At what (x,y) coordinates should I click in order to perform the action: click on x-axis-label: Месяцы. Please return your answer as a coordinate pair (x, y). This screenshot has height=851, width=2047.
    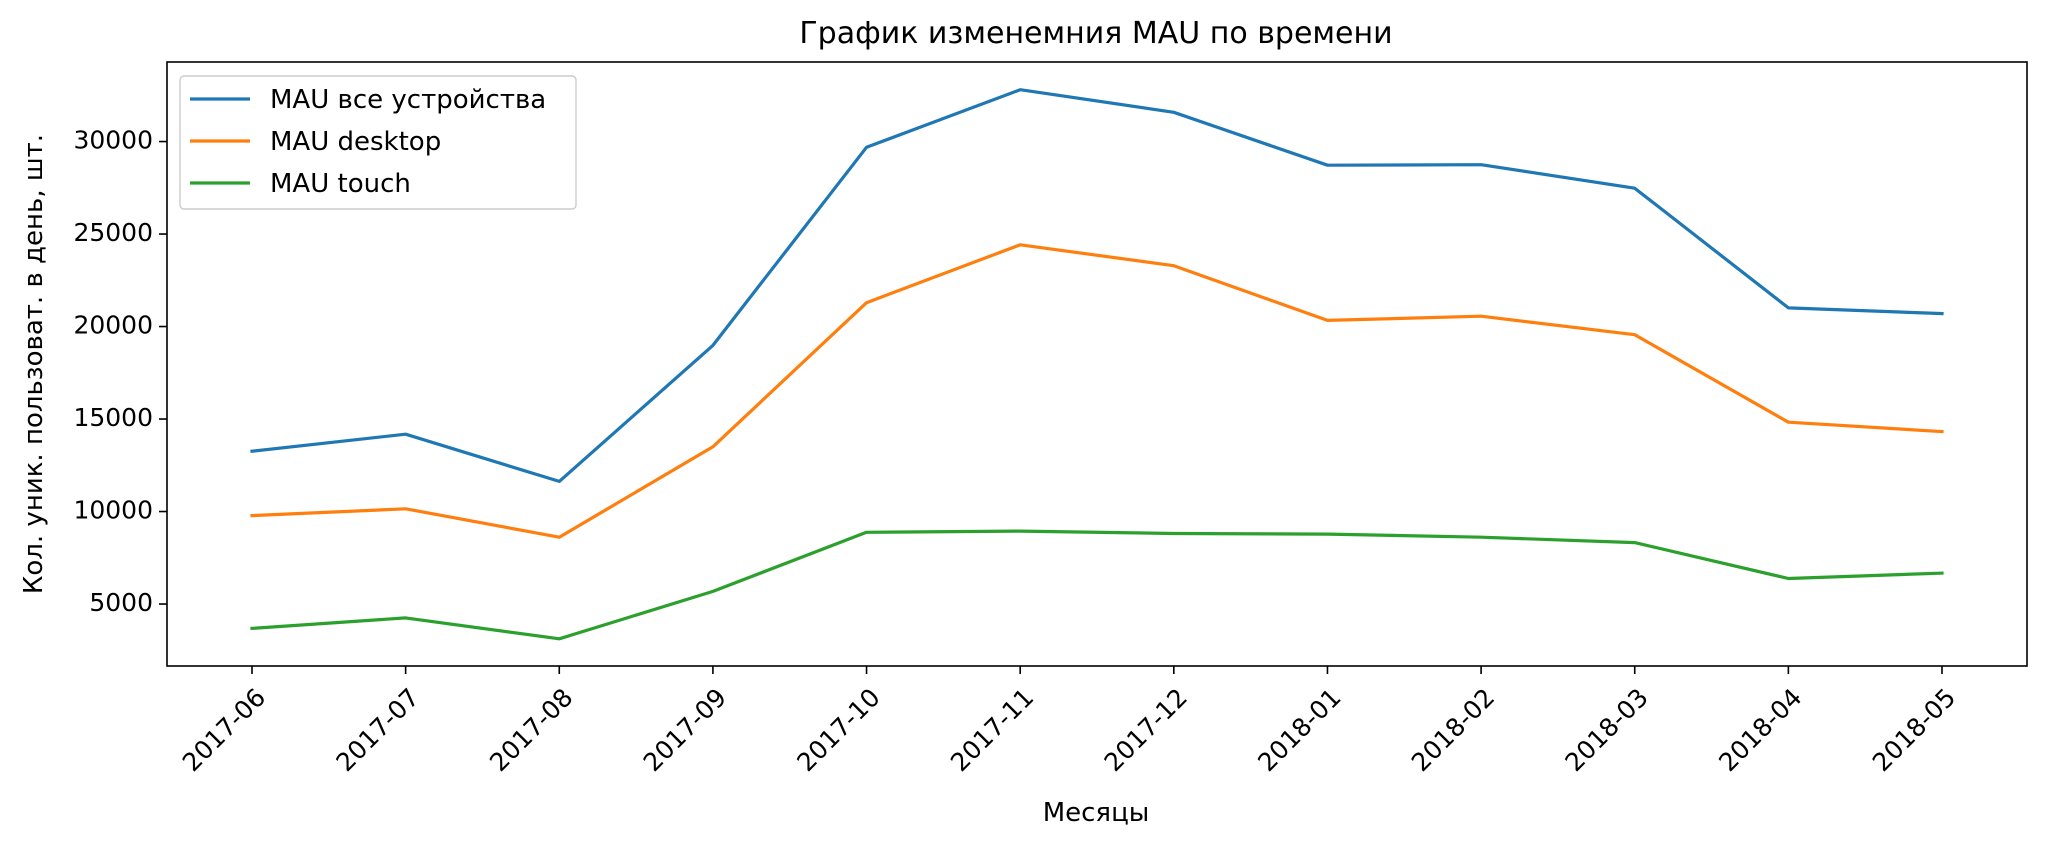
    Looking at the image, I should click on (1096, 813).